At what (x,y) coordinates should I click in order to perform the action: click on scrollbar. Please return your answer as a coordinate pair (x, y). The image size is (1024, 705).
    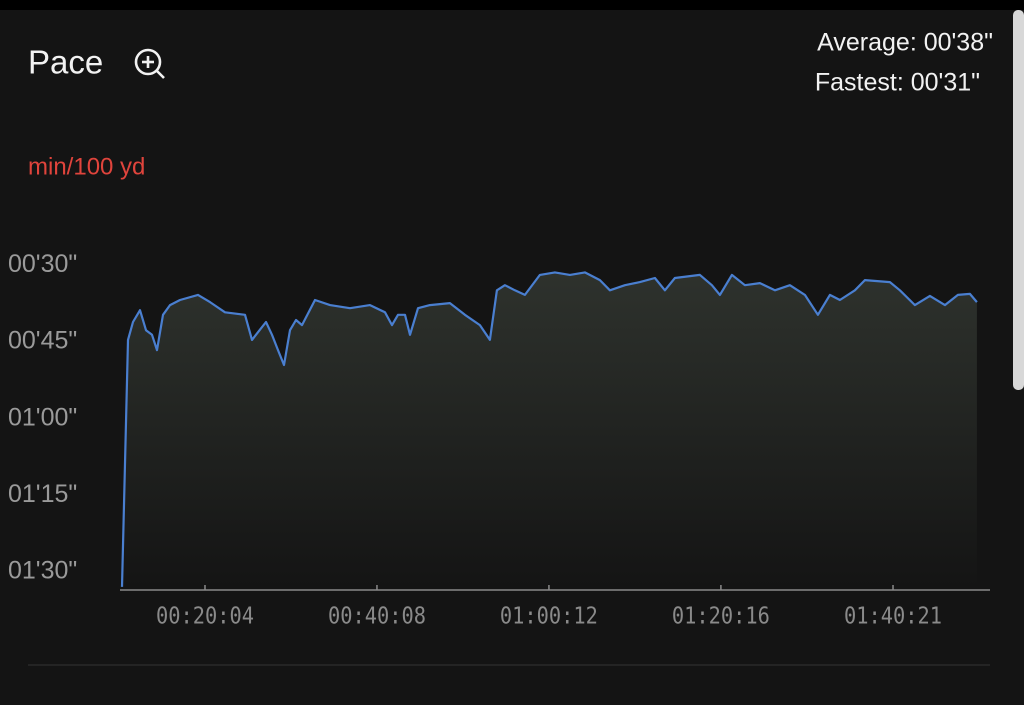
    Looking at the image, I should click on (1018, 200).